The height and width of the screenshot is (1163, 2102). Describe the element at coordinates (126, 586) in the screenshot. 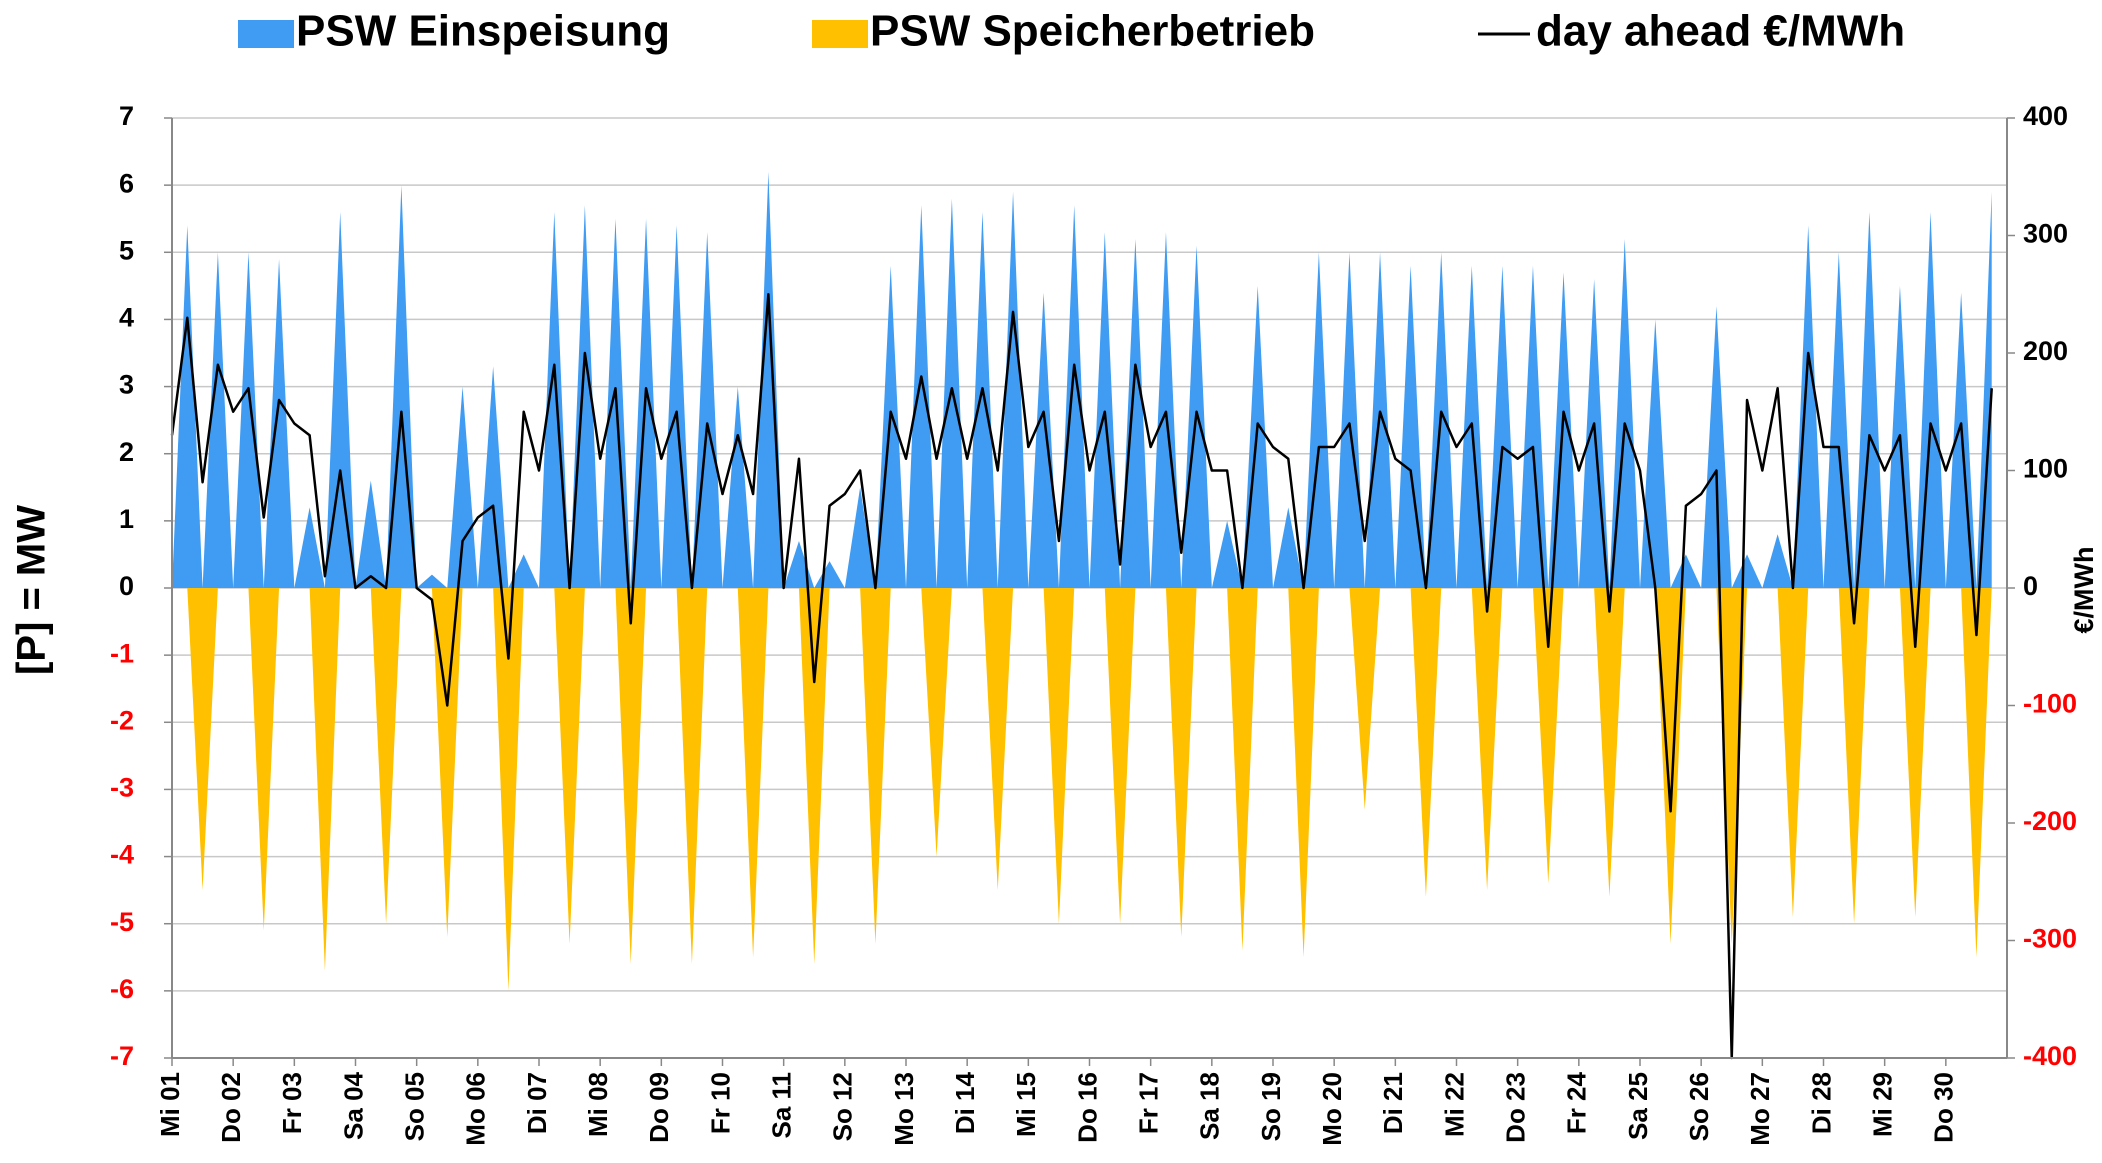

I see `y-tick-label: 0` at that location.